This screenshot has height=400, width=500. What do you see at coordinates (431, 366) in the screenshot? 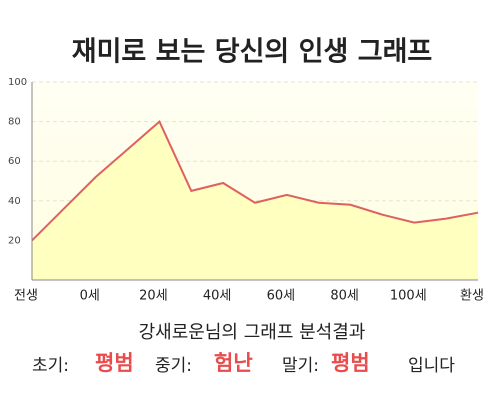
I see `ending: 입니다` at bounding box center [431, 366].